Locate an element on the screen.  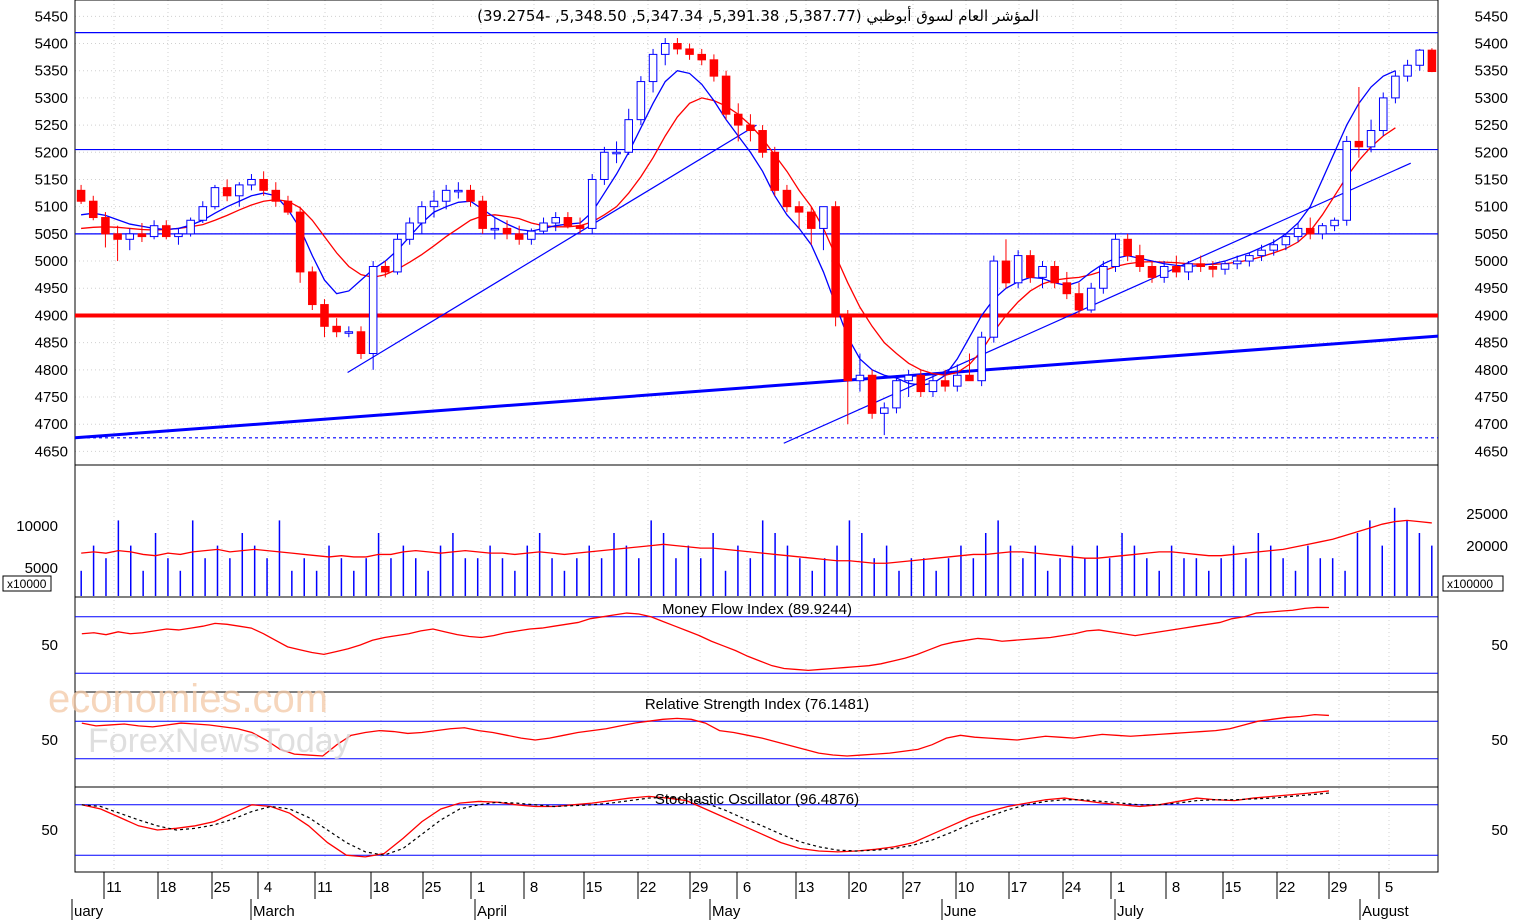
volume-multiplier-right: x100000 is located at coordinates (1470, 584).